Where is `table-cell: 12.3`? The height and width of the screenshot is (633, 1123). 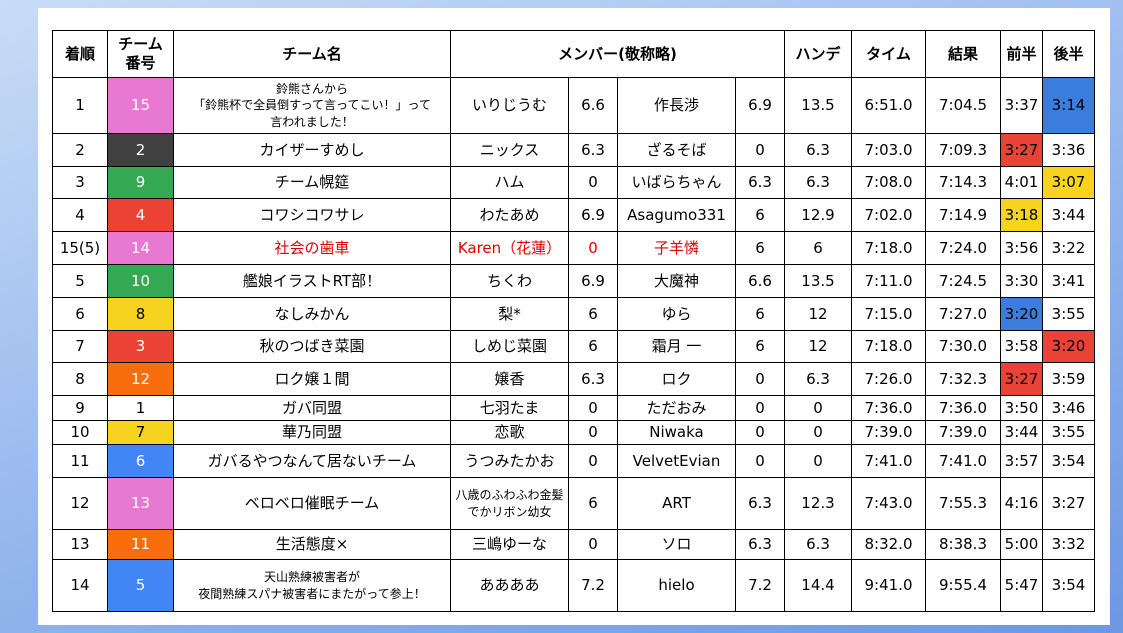
table-cell: 12.3 is located at coordinates (818, 503).